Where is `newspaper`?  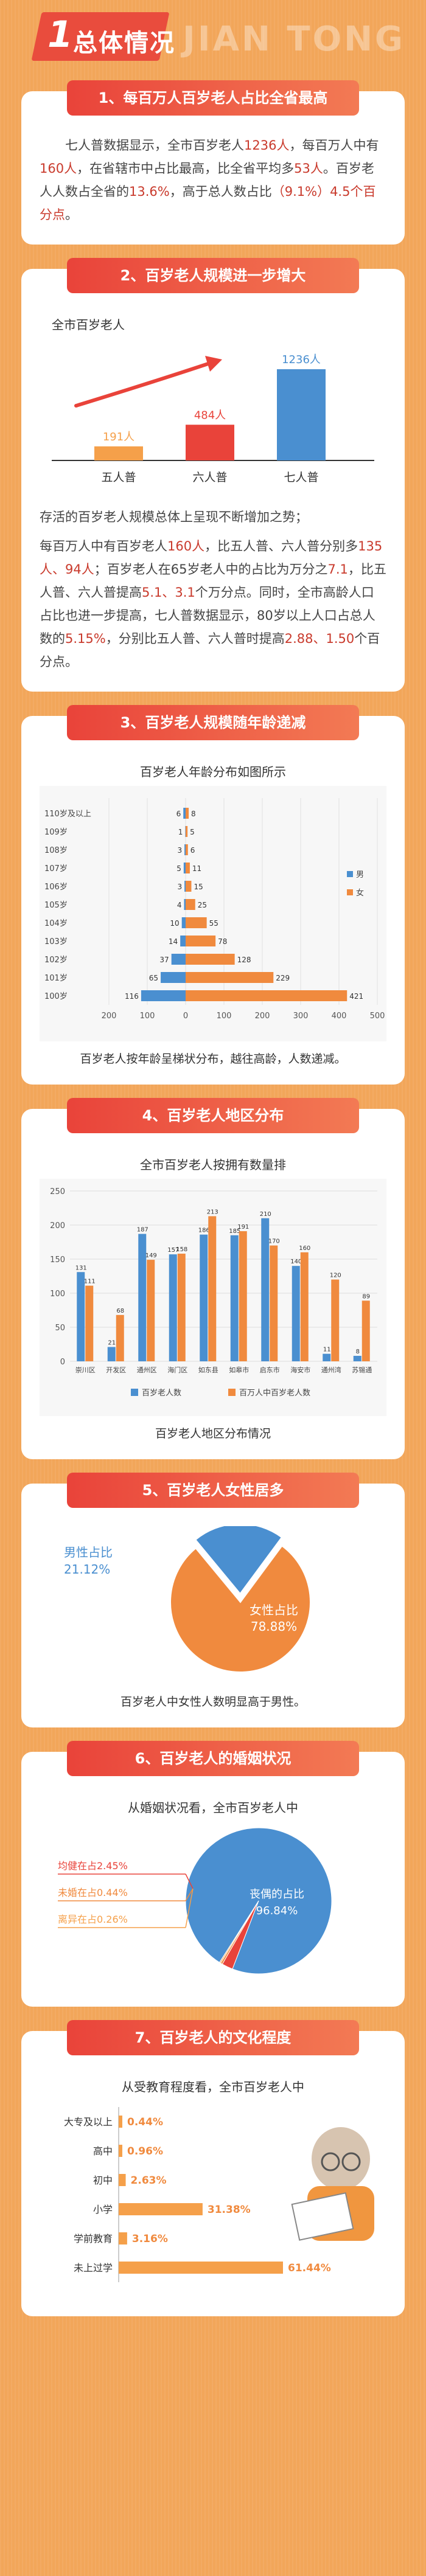
newspaper is located at coordinates (322, 2216).